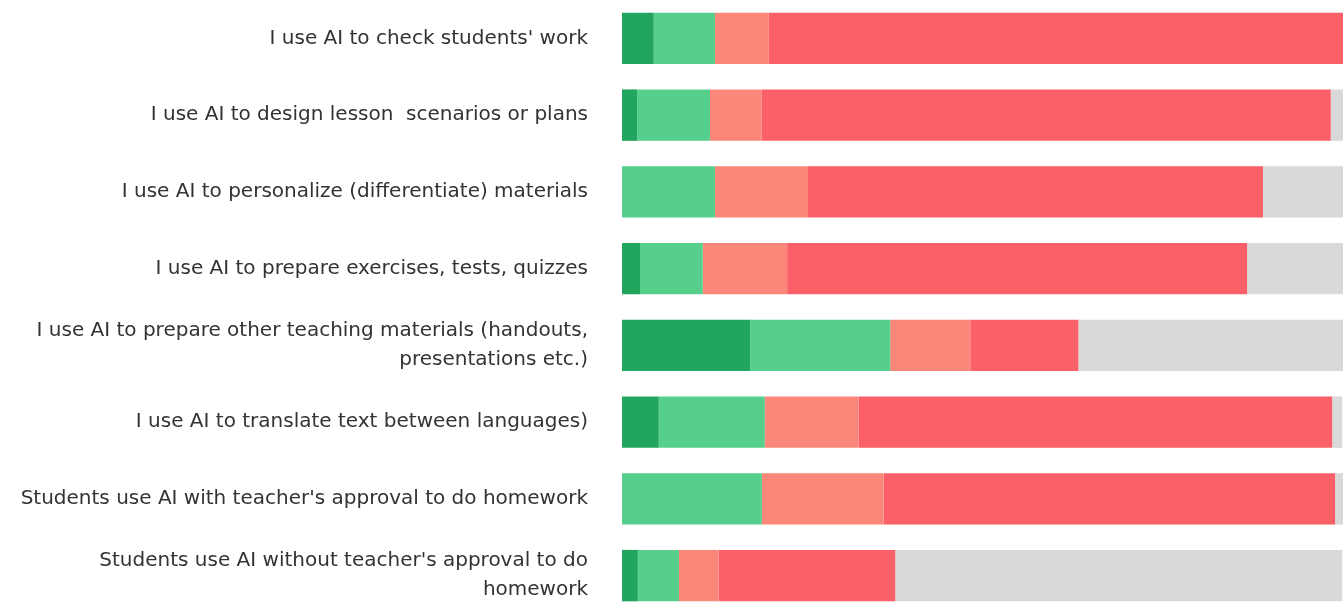 This screenshot has width=1343, height=614. What do you see at coordinates (429, 36) in the screenshot?
I see `y-tick-label: I use AI to check students' work` at bounding box center [429, 36].